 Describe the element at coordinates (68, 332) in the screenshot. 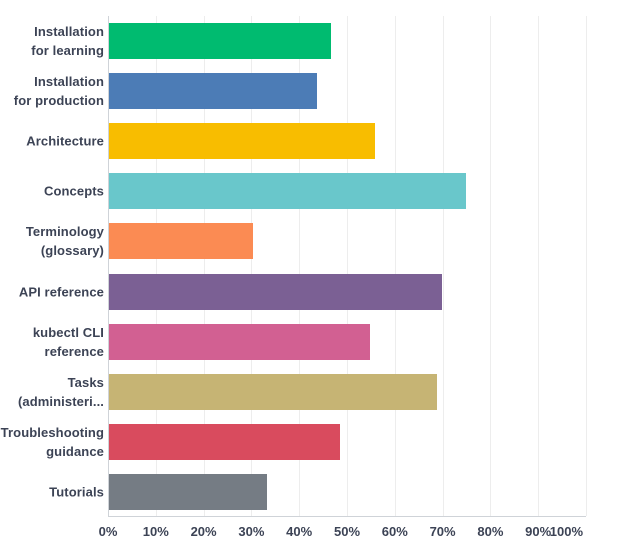

I see `category-label-line: kubectl CLI` at that location.